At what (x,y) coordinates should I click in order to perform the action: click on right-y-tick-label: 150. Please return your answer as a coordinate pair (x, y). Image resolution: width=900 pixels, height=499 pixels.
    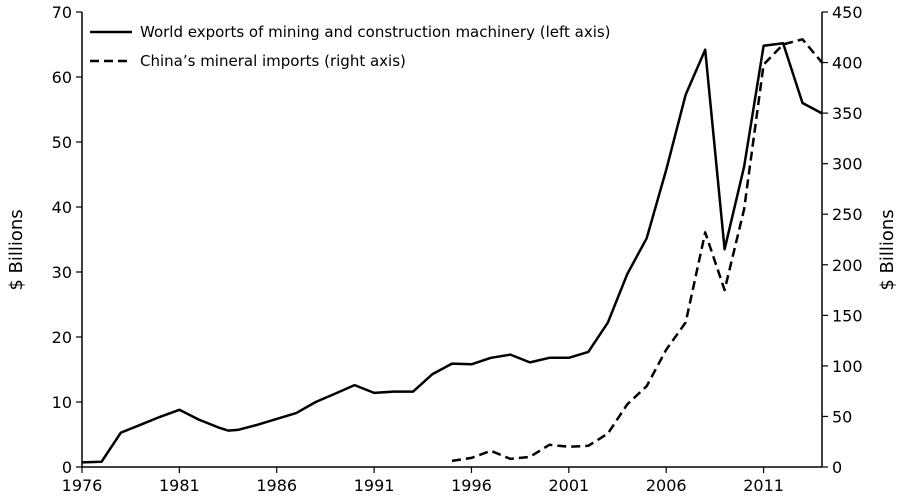
    Looking at the image, I should click on (847, 315).